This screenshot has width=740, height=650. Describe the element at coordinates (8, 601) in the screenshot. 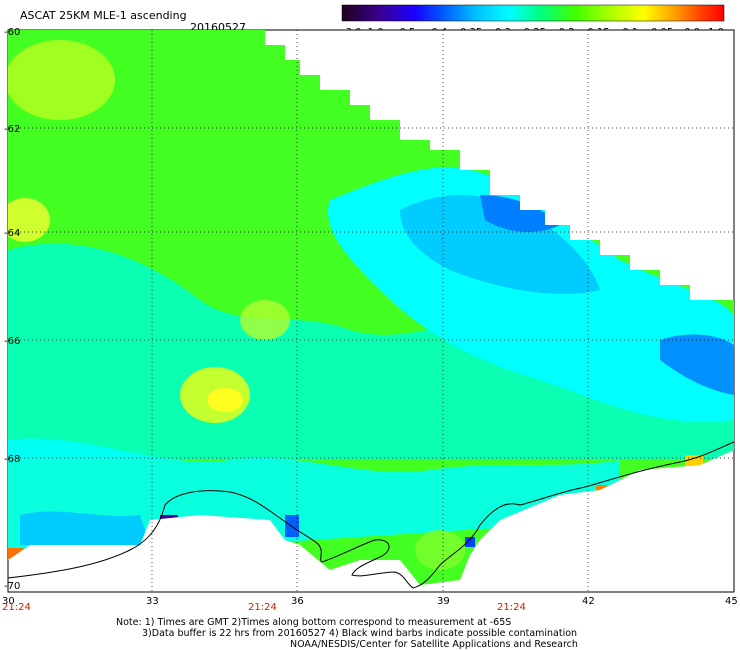

I see `lon-label: 30` at that location.